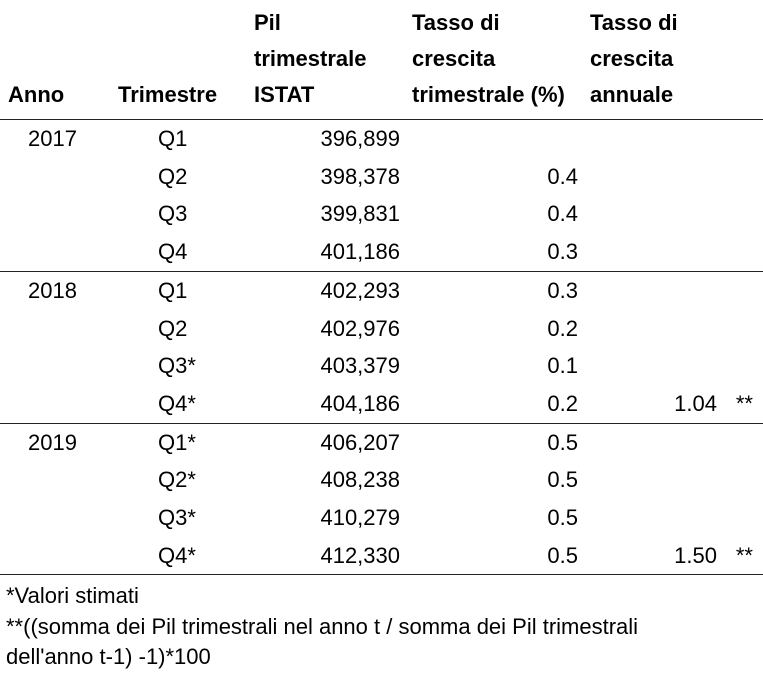  Describe the element at coordinates (72, 596) in the screenshot. I see `footnote-estimated: *Valori stimati` at that location.